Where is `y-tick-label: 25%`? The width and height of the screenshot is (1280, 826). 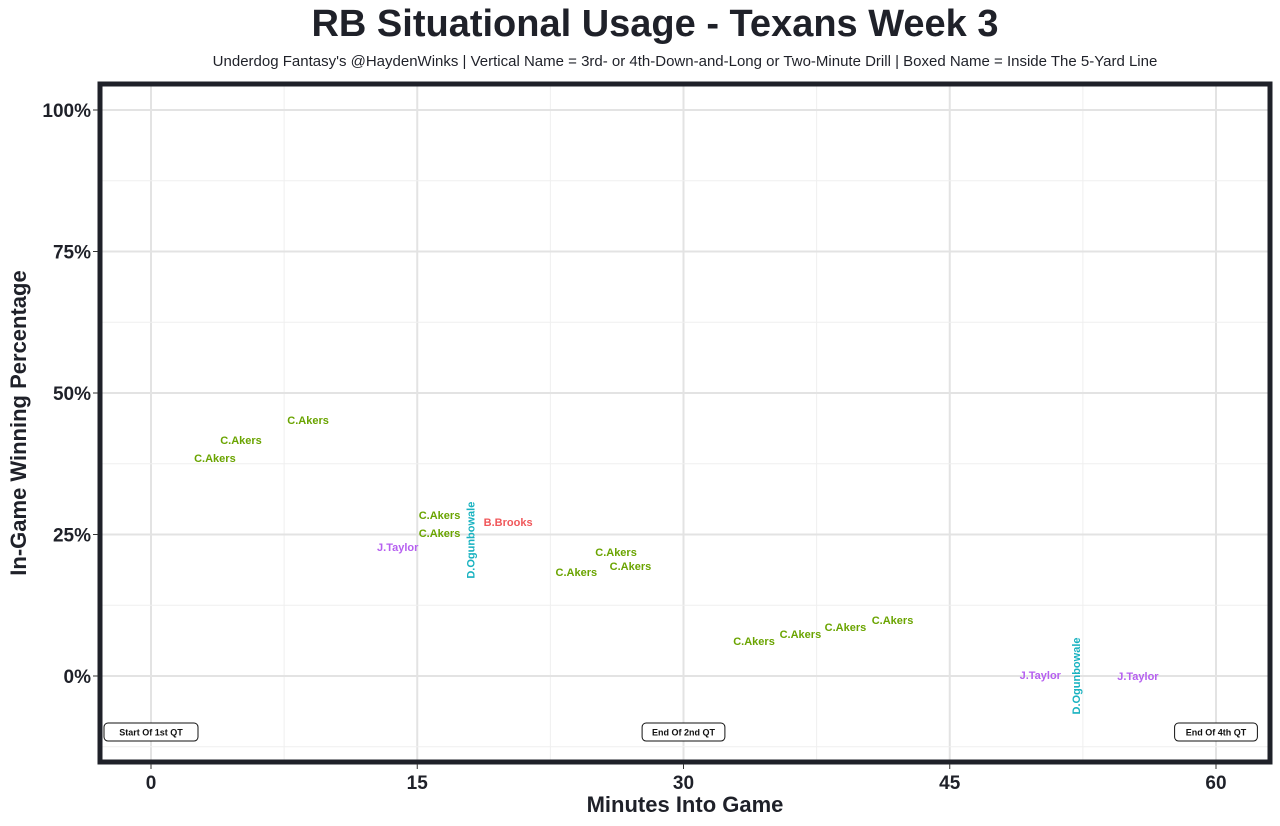 y-tick-label: 25% is located at coordinates (72, 536).